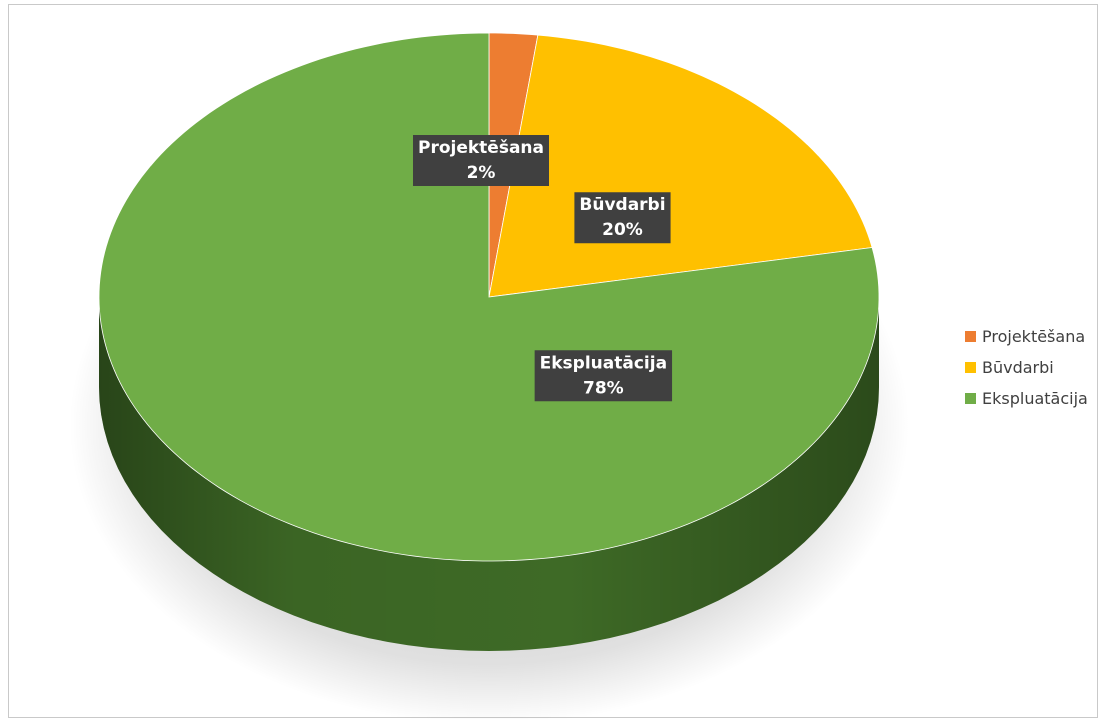  Describe the element at coordinates (622, 205) in the screenshot. I see `data-label-category: Būvdarbi` at that location.